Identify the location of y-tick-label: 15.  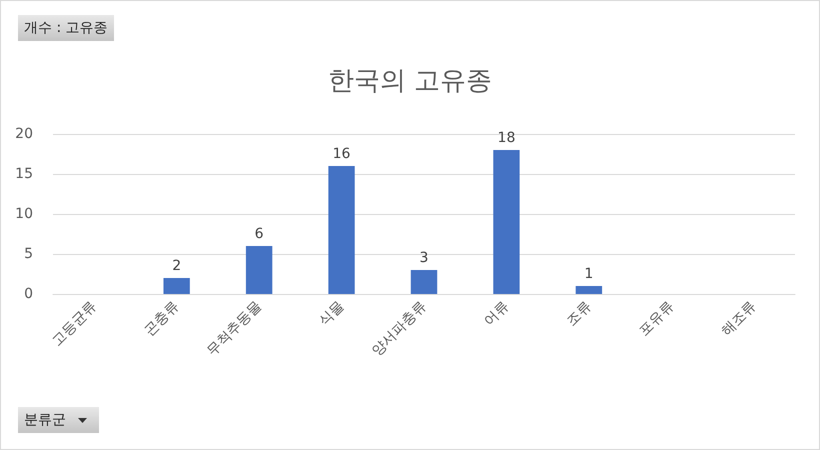
(24, 174).